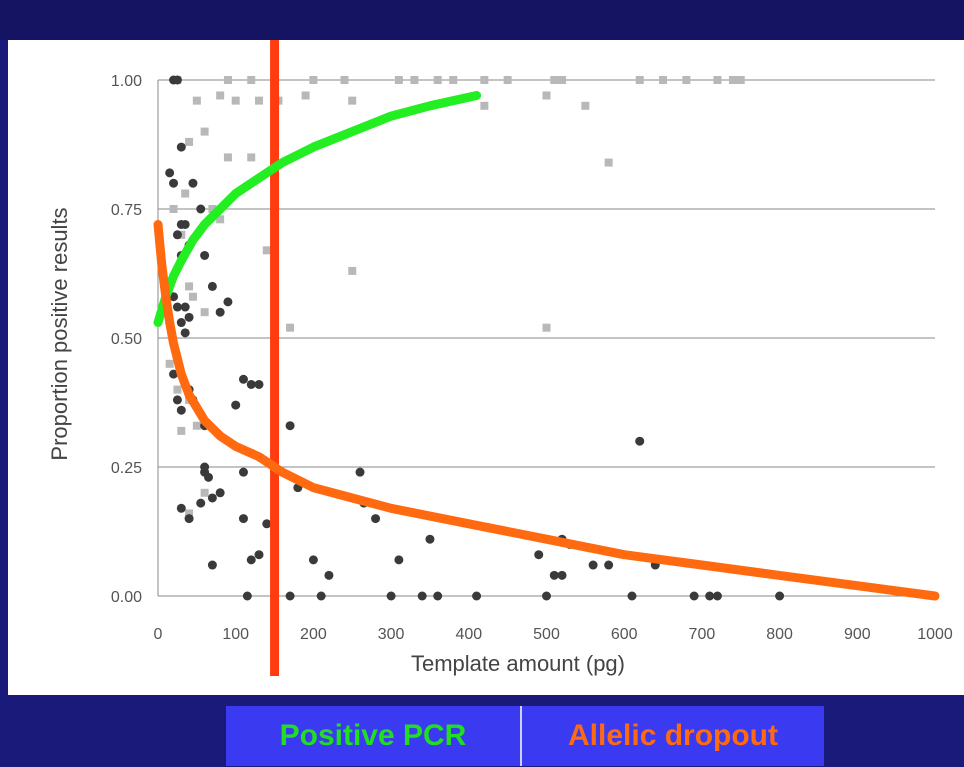 The image size is (964, 767). What do you see at coordinates (857, 634) in the screenshot?
I see `x-tick-label: 900` at bounding box center [857, 634].